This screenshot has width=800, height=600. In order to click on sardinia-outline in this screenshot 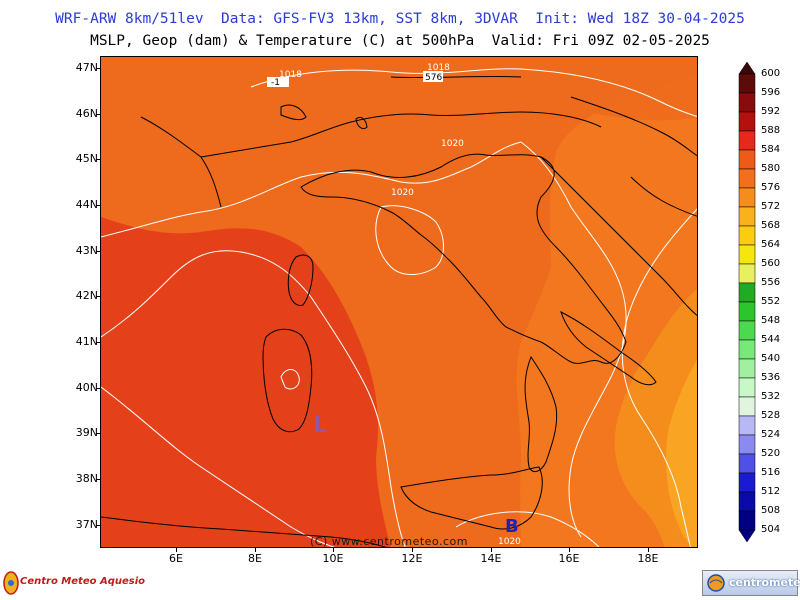, I will do `click(287, 380)`.